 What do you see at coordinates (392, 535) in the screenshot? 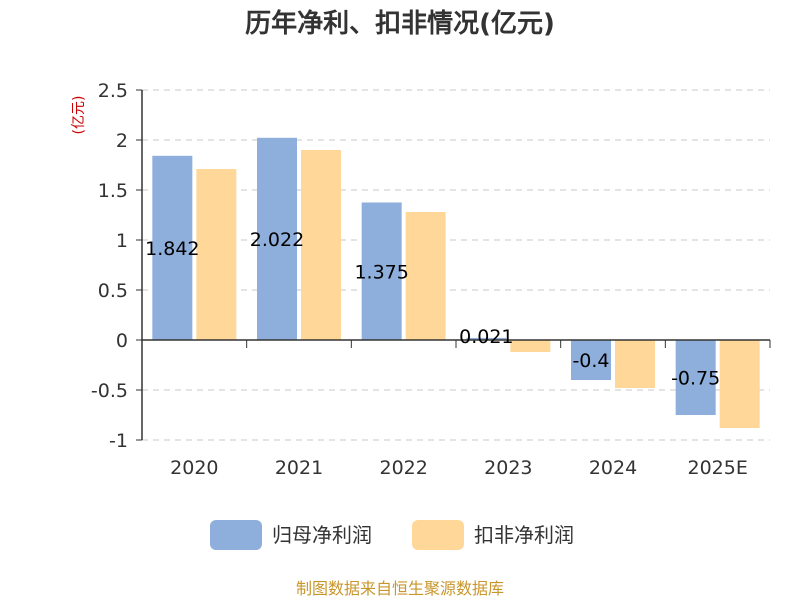
I see `legend: 归母净利润 扣非净利润` at bounding box center [392, 535].